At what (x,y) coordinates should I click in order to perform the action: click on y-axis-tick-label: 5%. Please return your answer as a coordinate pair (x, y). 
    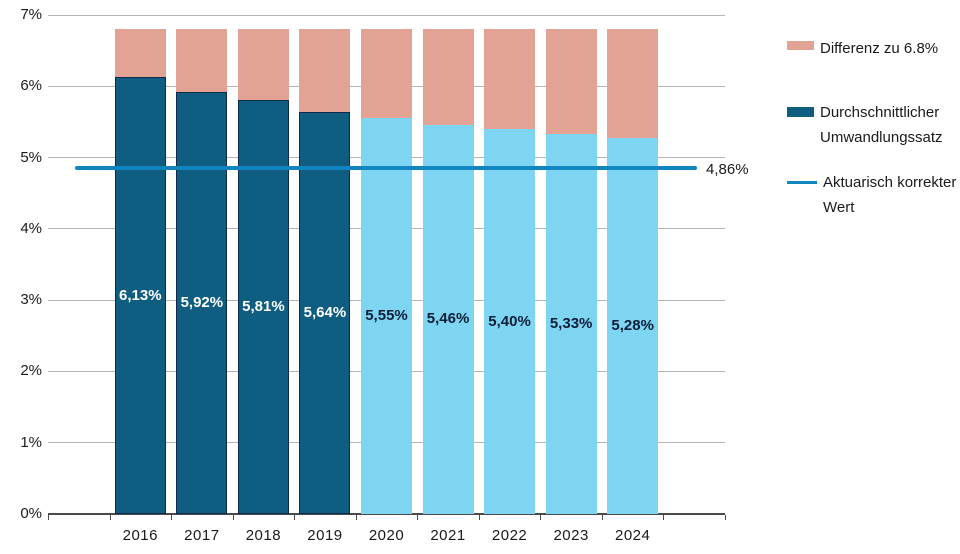
    Looking at the image, I should click on (31, 157).